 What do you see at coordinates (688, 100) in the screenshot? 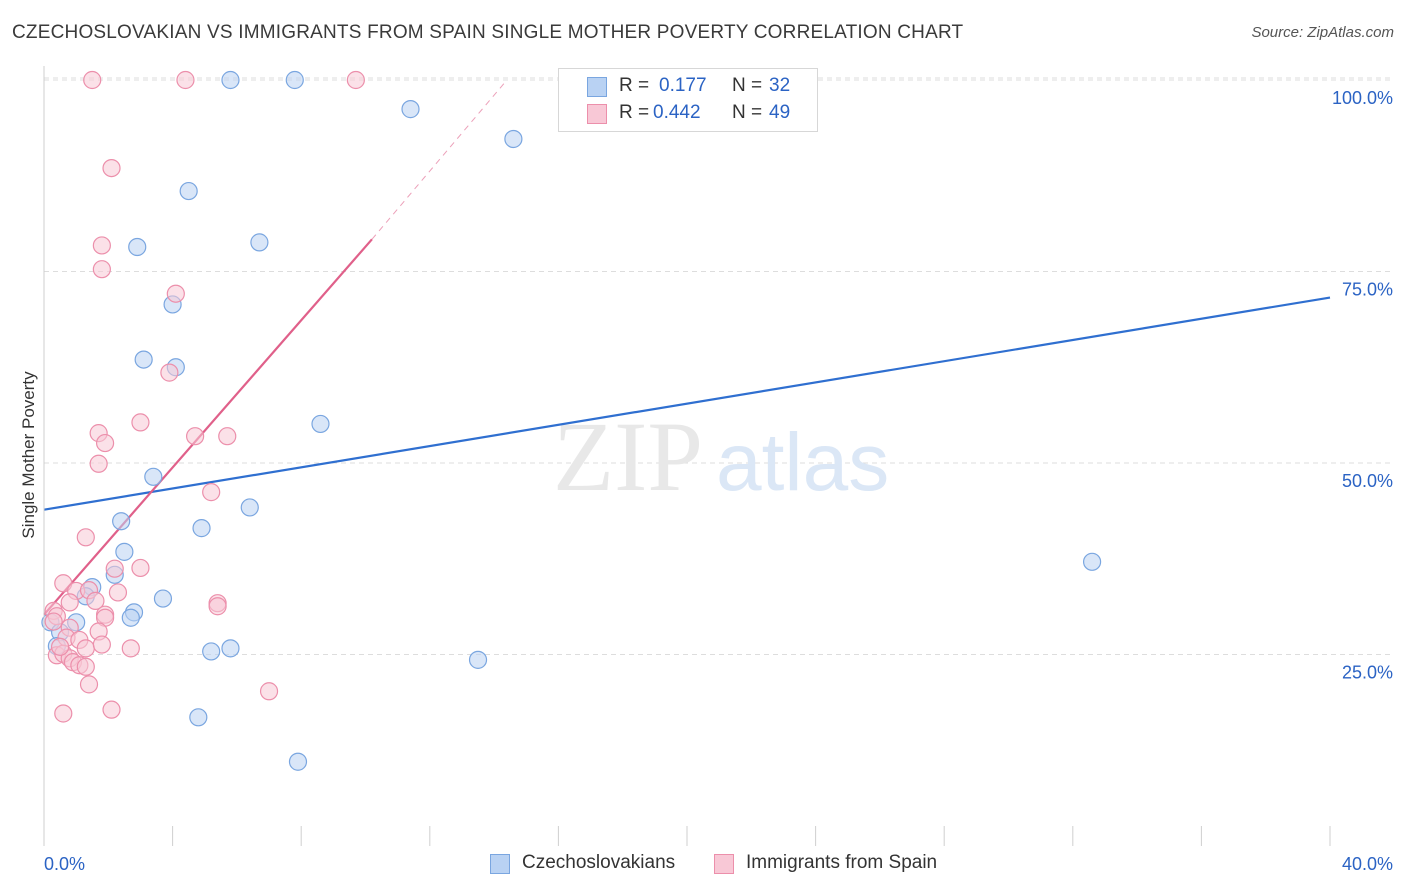
I see `stats-legend: R = 0.177 N = 32 R = 0.442 N = 49` at bounding box center [688, 100].